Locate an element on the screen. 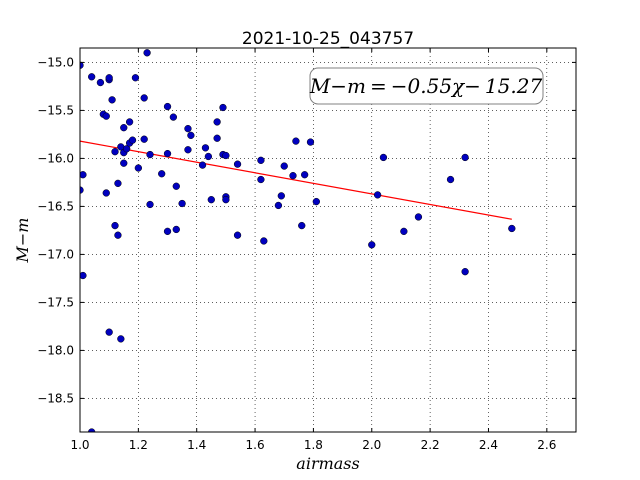 The width and height of the screenshot is (640, 480). x-tick-label: 2.0 is located at coordinates (371, 445).